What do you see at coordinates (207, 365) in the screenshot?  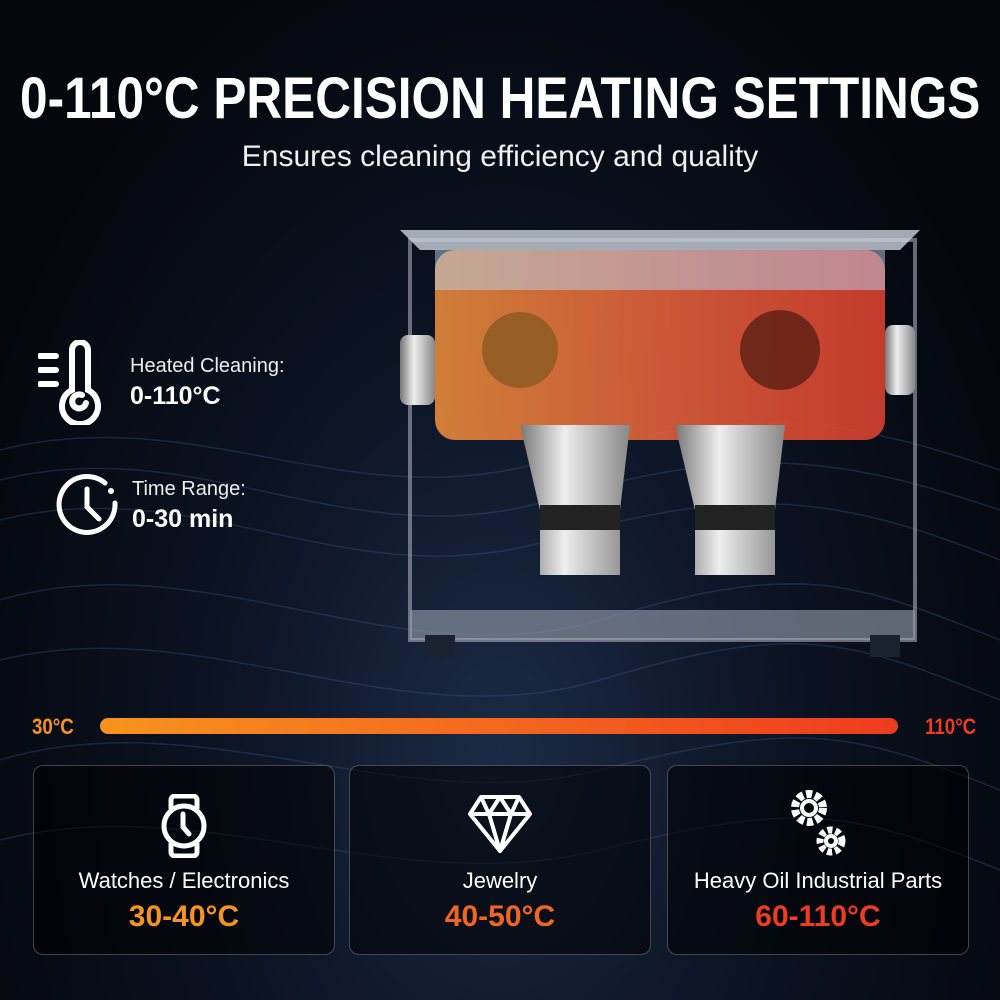 I see `feature-label: Heated Cleaning:` at bounding box center [207, 365].